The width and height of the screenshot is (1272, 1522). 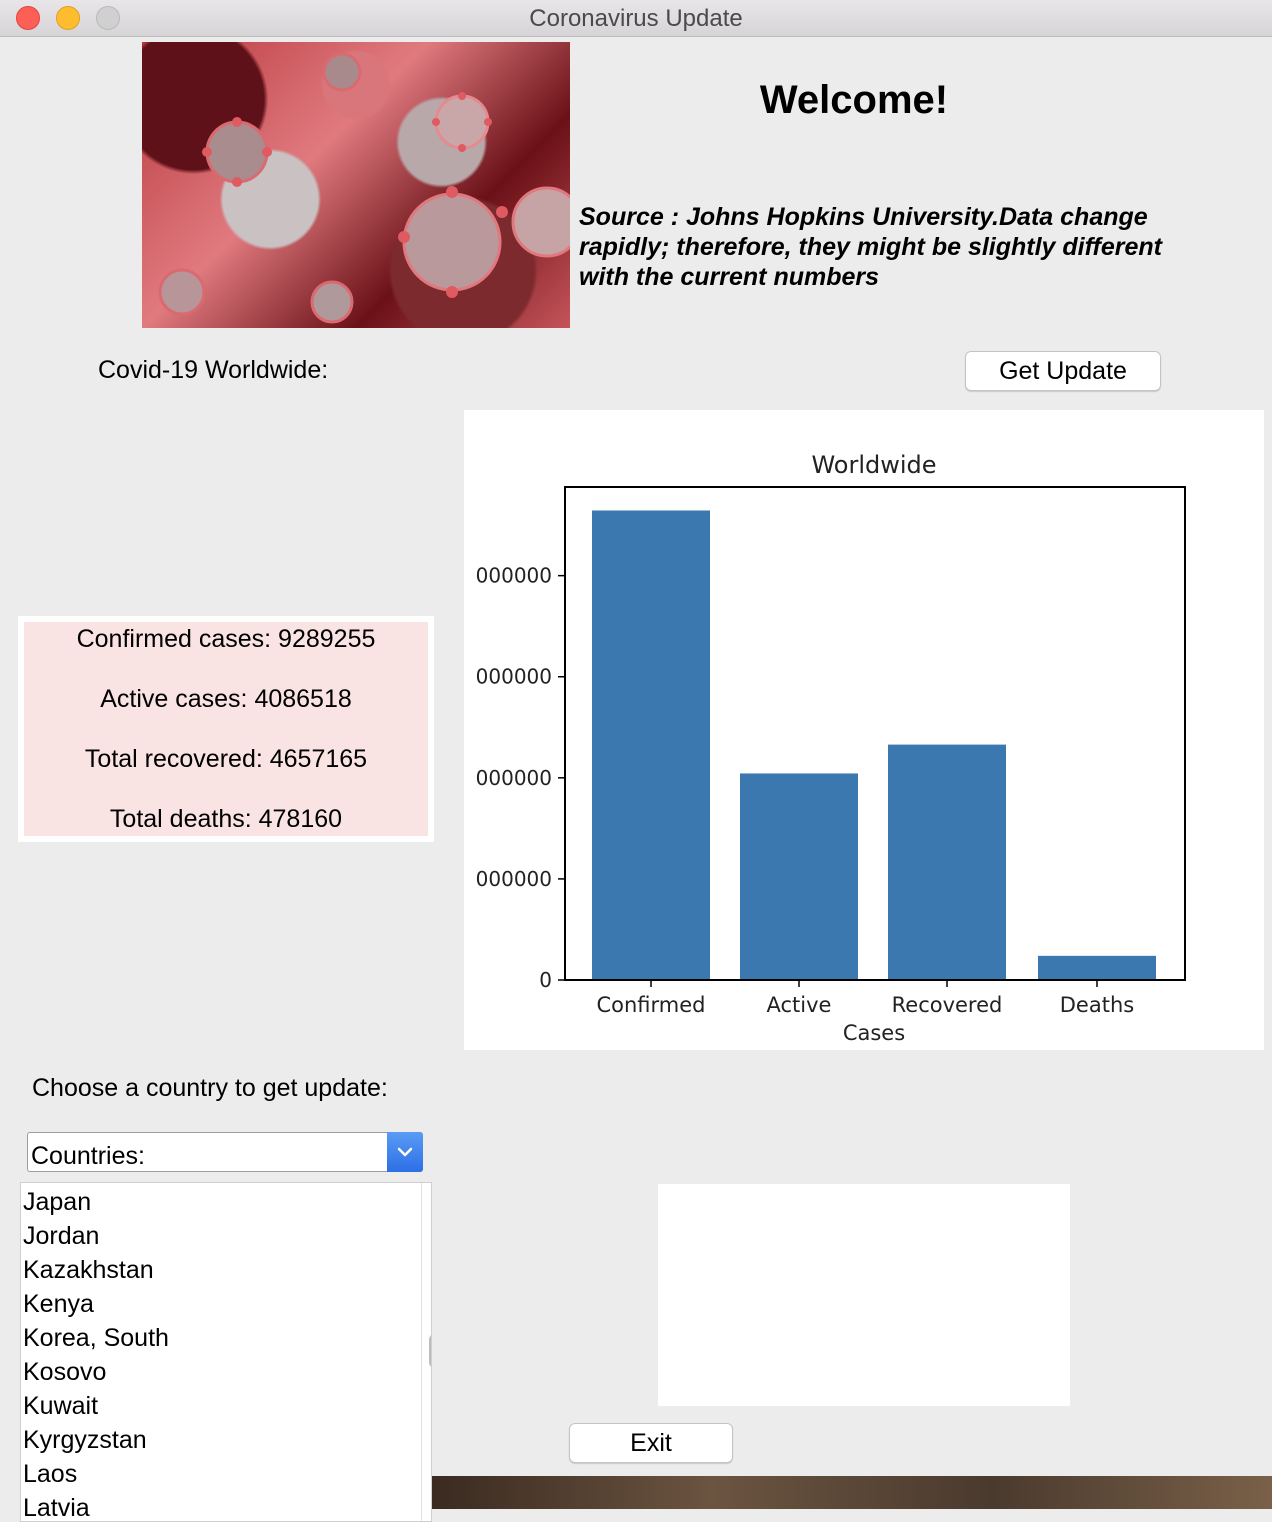 What do you see at coordinates (430, 1351) in the screenshot?
I see `list-scrollbar-thumb` at bounding box center [430, 1351].